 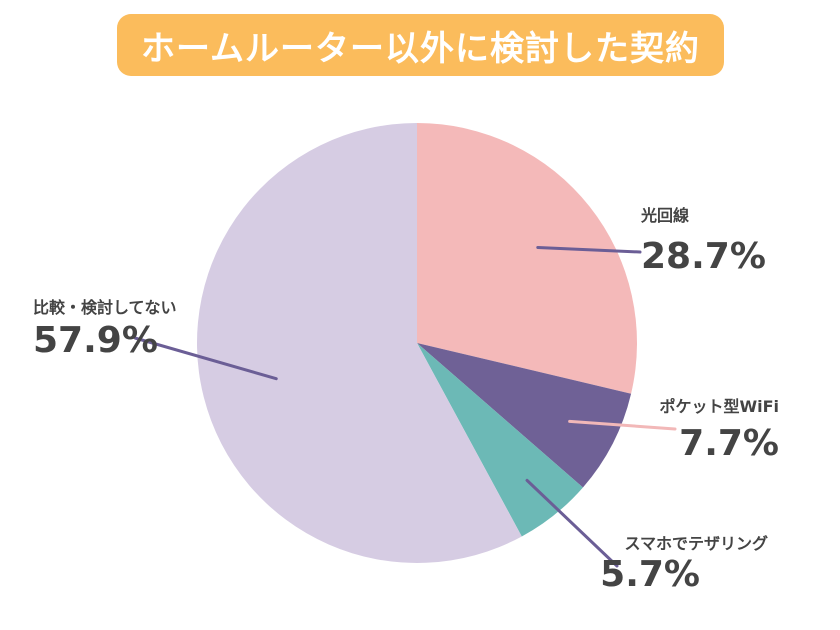 I want to click on slice-value-1: 28.7%, so click(x=703, y=256).